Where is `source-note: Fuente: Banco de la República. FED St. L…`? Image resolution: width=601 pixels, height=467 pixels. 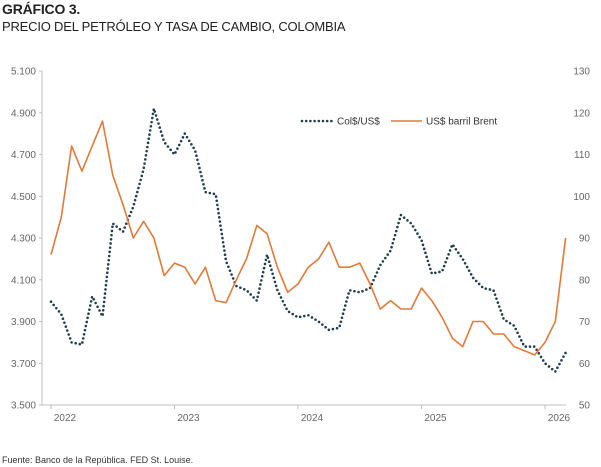 source-note: Fuente: Banco de la República. FED St. L… is located at coordinates (98, 460).